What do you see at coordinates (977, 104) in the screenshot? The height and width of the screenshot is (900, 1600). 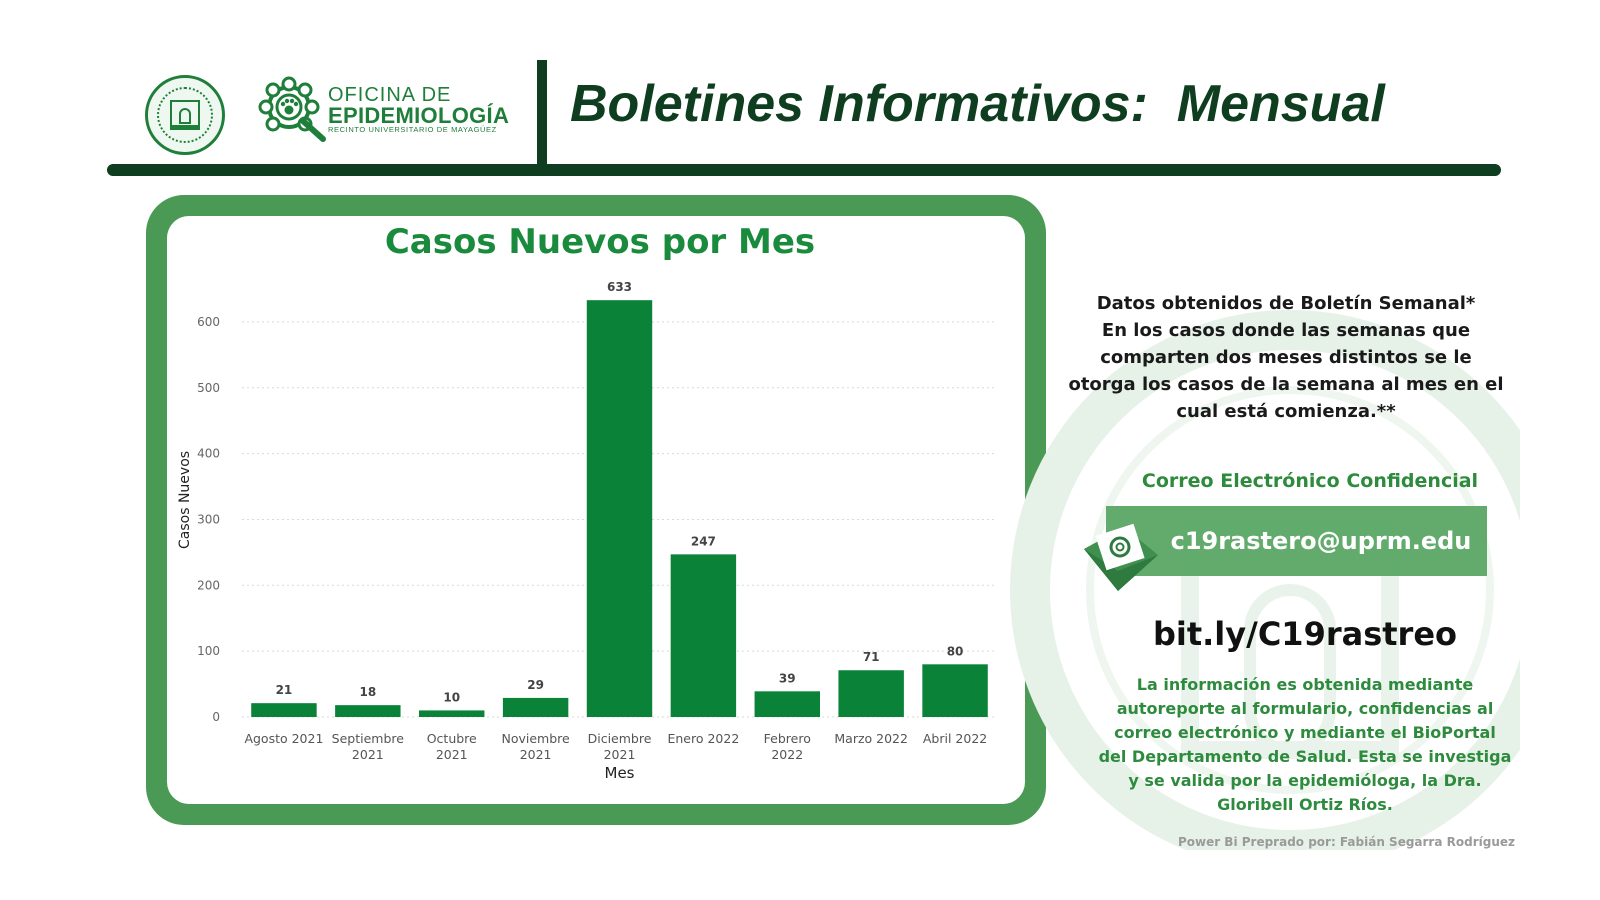 I see `page-title: Boletines Informativos: Mensual` at bounding box center [977, 104].